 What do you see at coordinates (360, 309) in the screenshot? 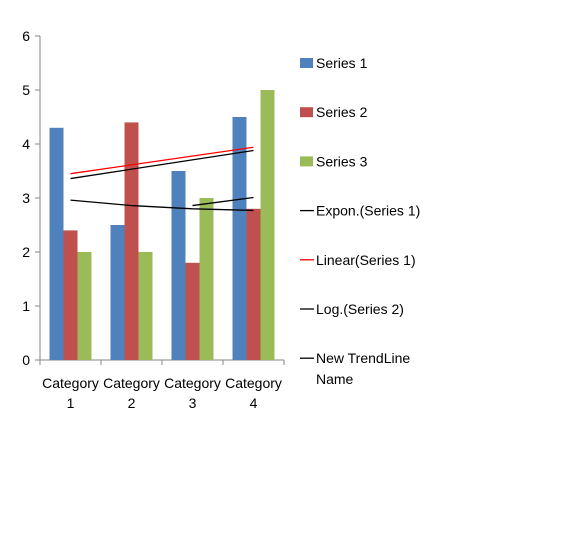
I see `legend-label: Log.(Series 2)` at bounding box center [360, 309].